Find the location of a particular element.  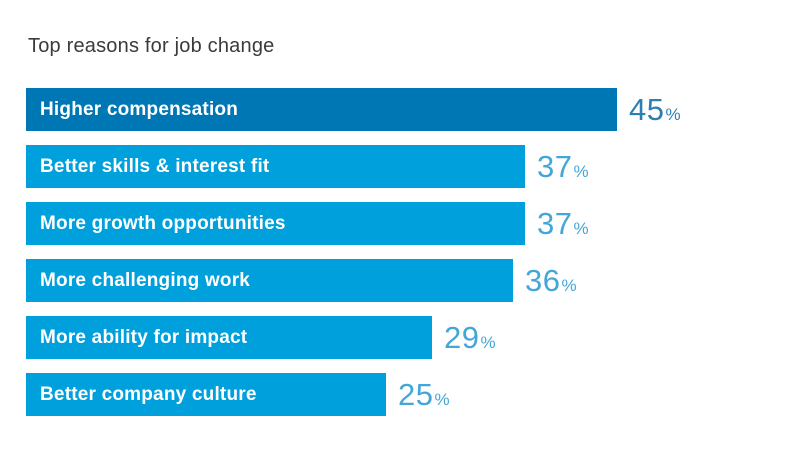

bar-value: 36% is located at coordinates (551, 280).